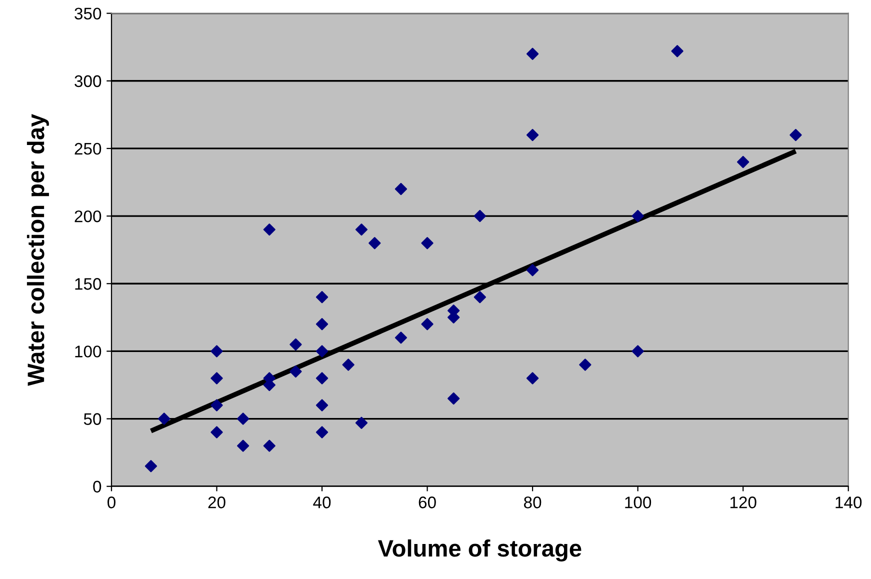 Image resolution: width=871 pixels, height=579 pixels. I want to click on x-tick-label: 100, so click(638, 502).